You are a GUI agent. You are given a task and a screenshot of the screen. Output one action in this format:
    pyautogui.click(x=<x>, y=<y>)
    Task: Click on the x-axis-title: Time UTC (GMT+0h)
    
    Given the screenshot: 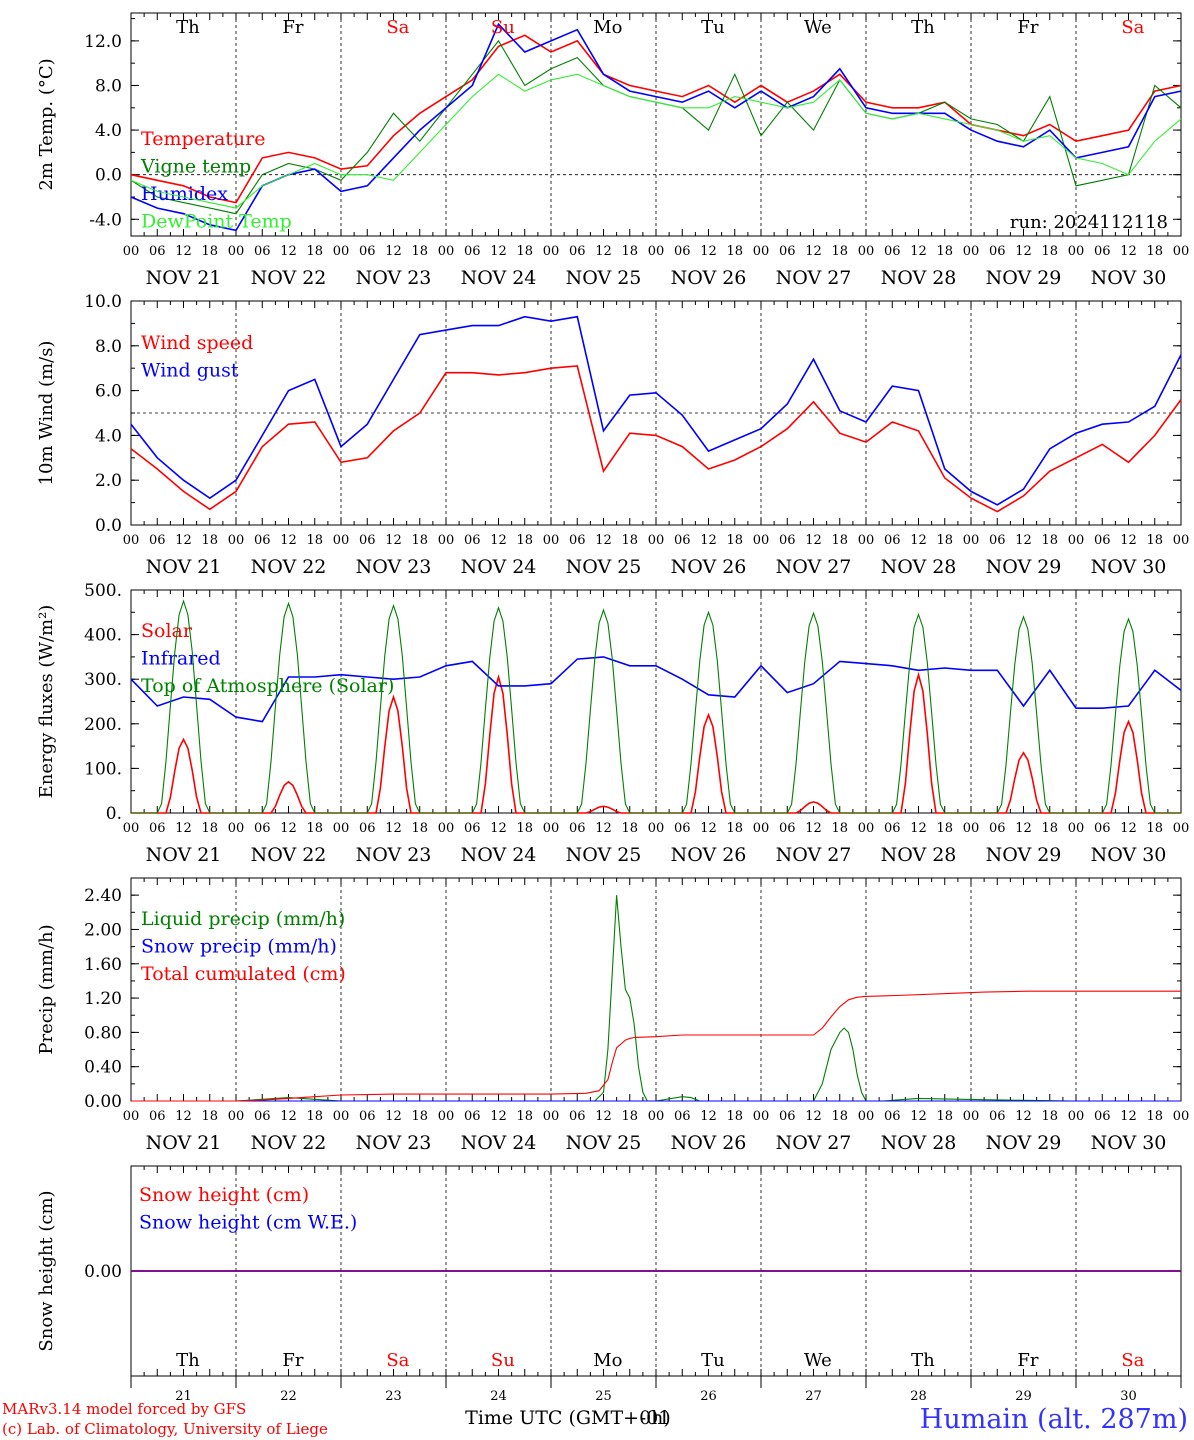 What is the action you would take?
    pyautogui.click(x=568, y=1418)
    